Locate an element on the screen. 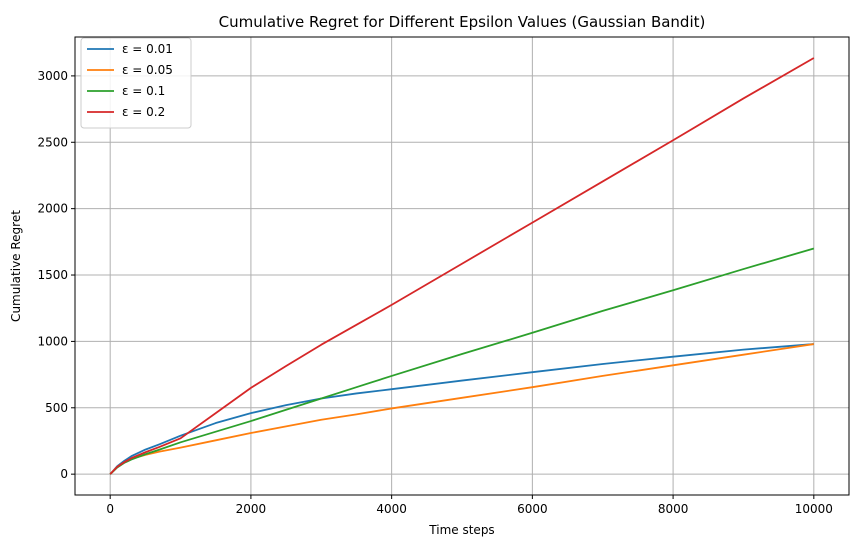 The width and height of the screenshot is (859, 547). y-tick-label: 500 is located at coordinates (56, 408).